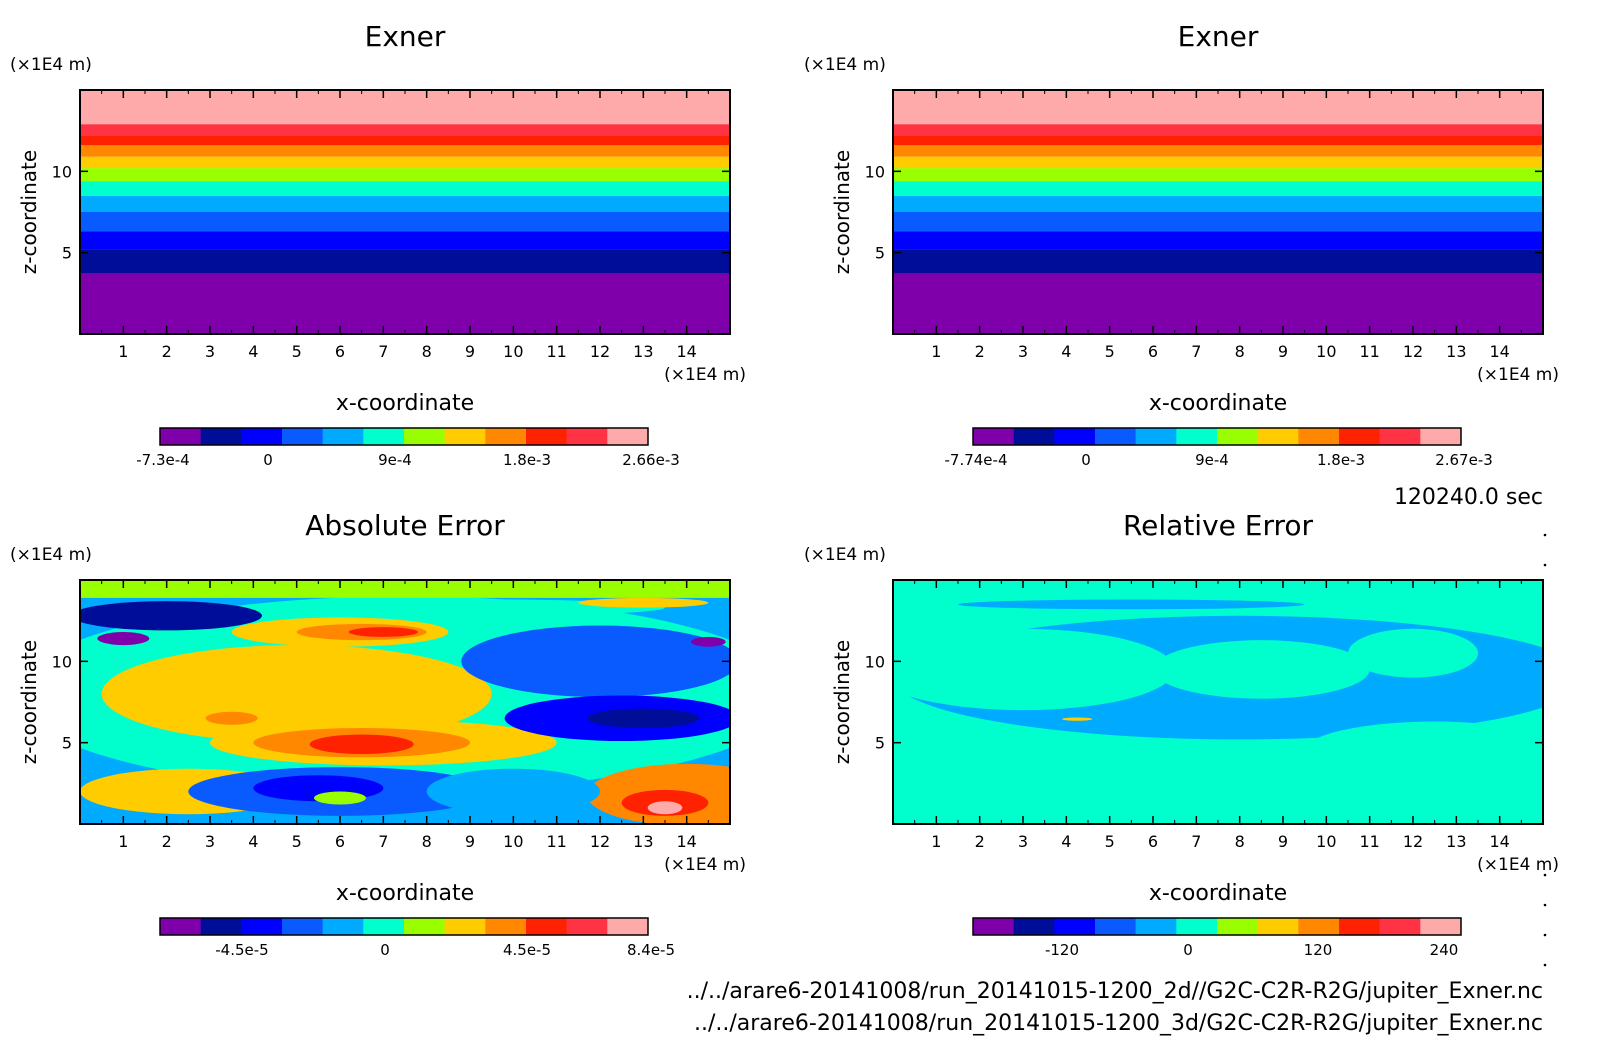  I want to click on x-unit-label: (×1E4 m), so click(1518, 865).